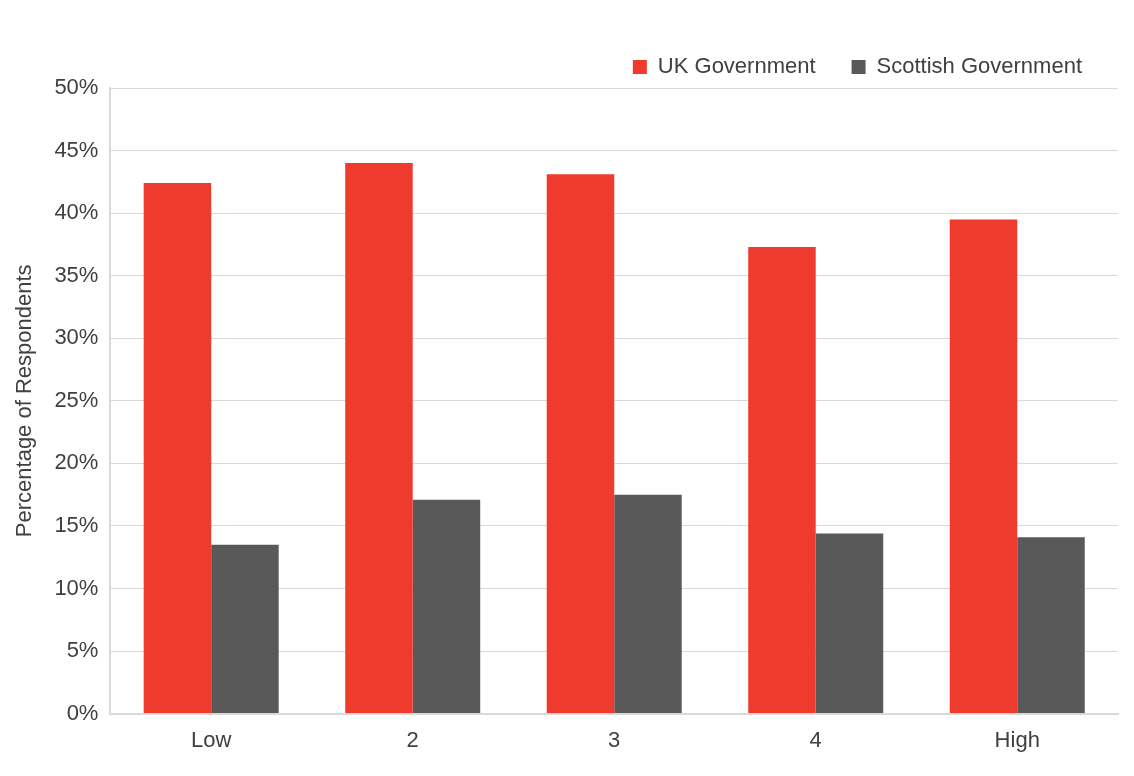  Describe the element at coordinates (412, 739) in the screenshot. I see `x-tick-label: 2` at that location.